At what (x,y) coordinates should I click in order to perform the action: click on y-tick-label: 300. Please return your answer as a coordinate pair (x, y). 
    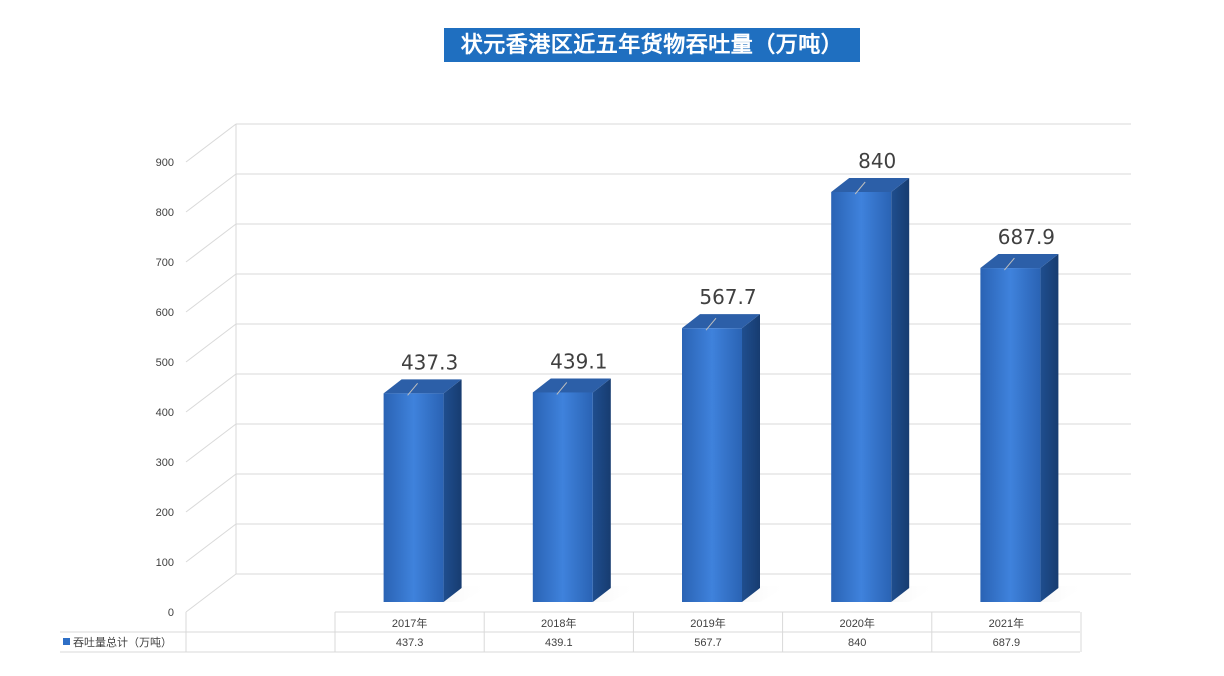
    Looking at the image, I should click on (165, 463).